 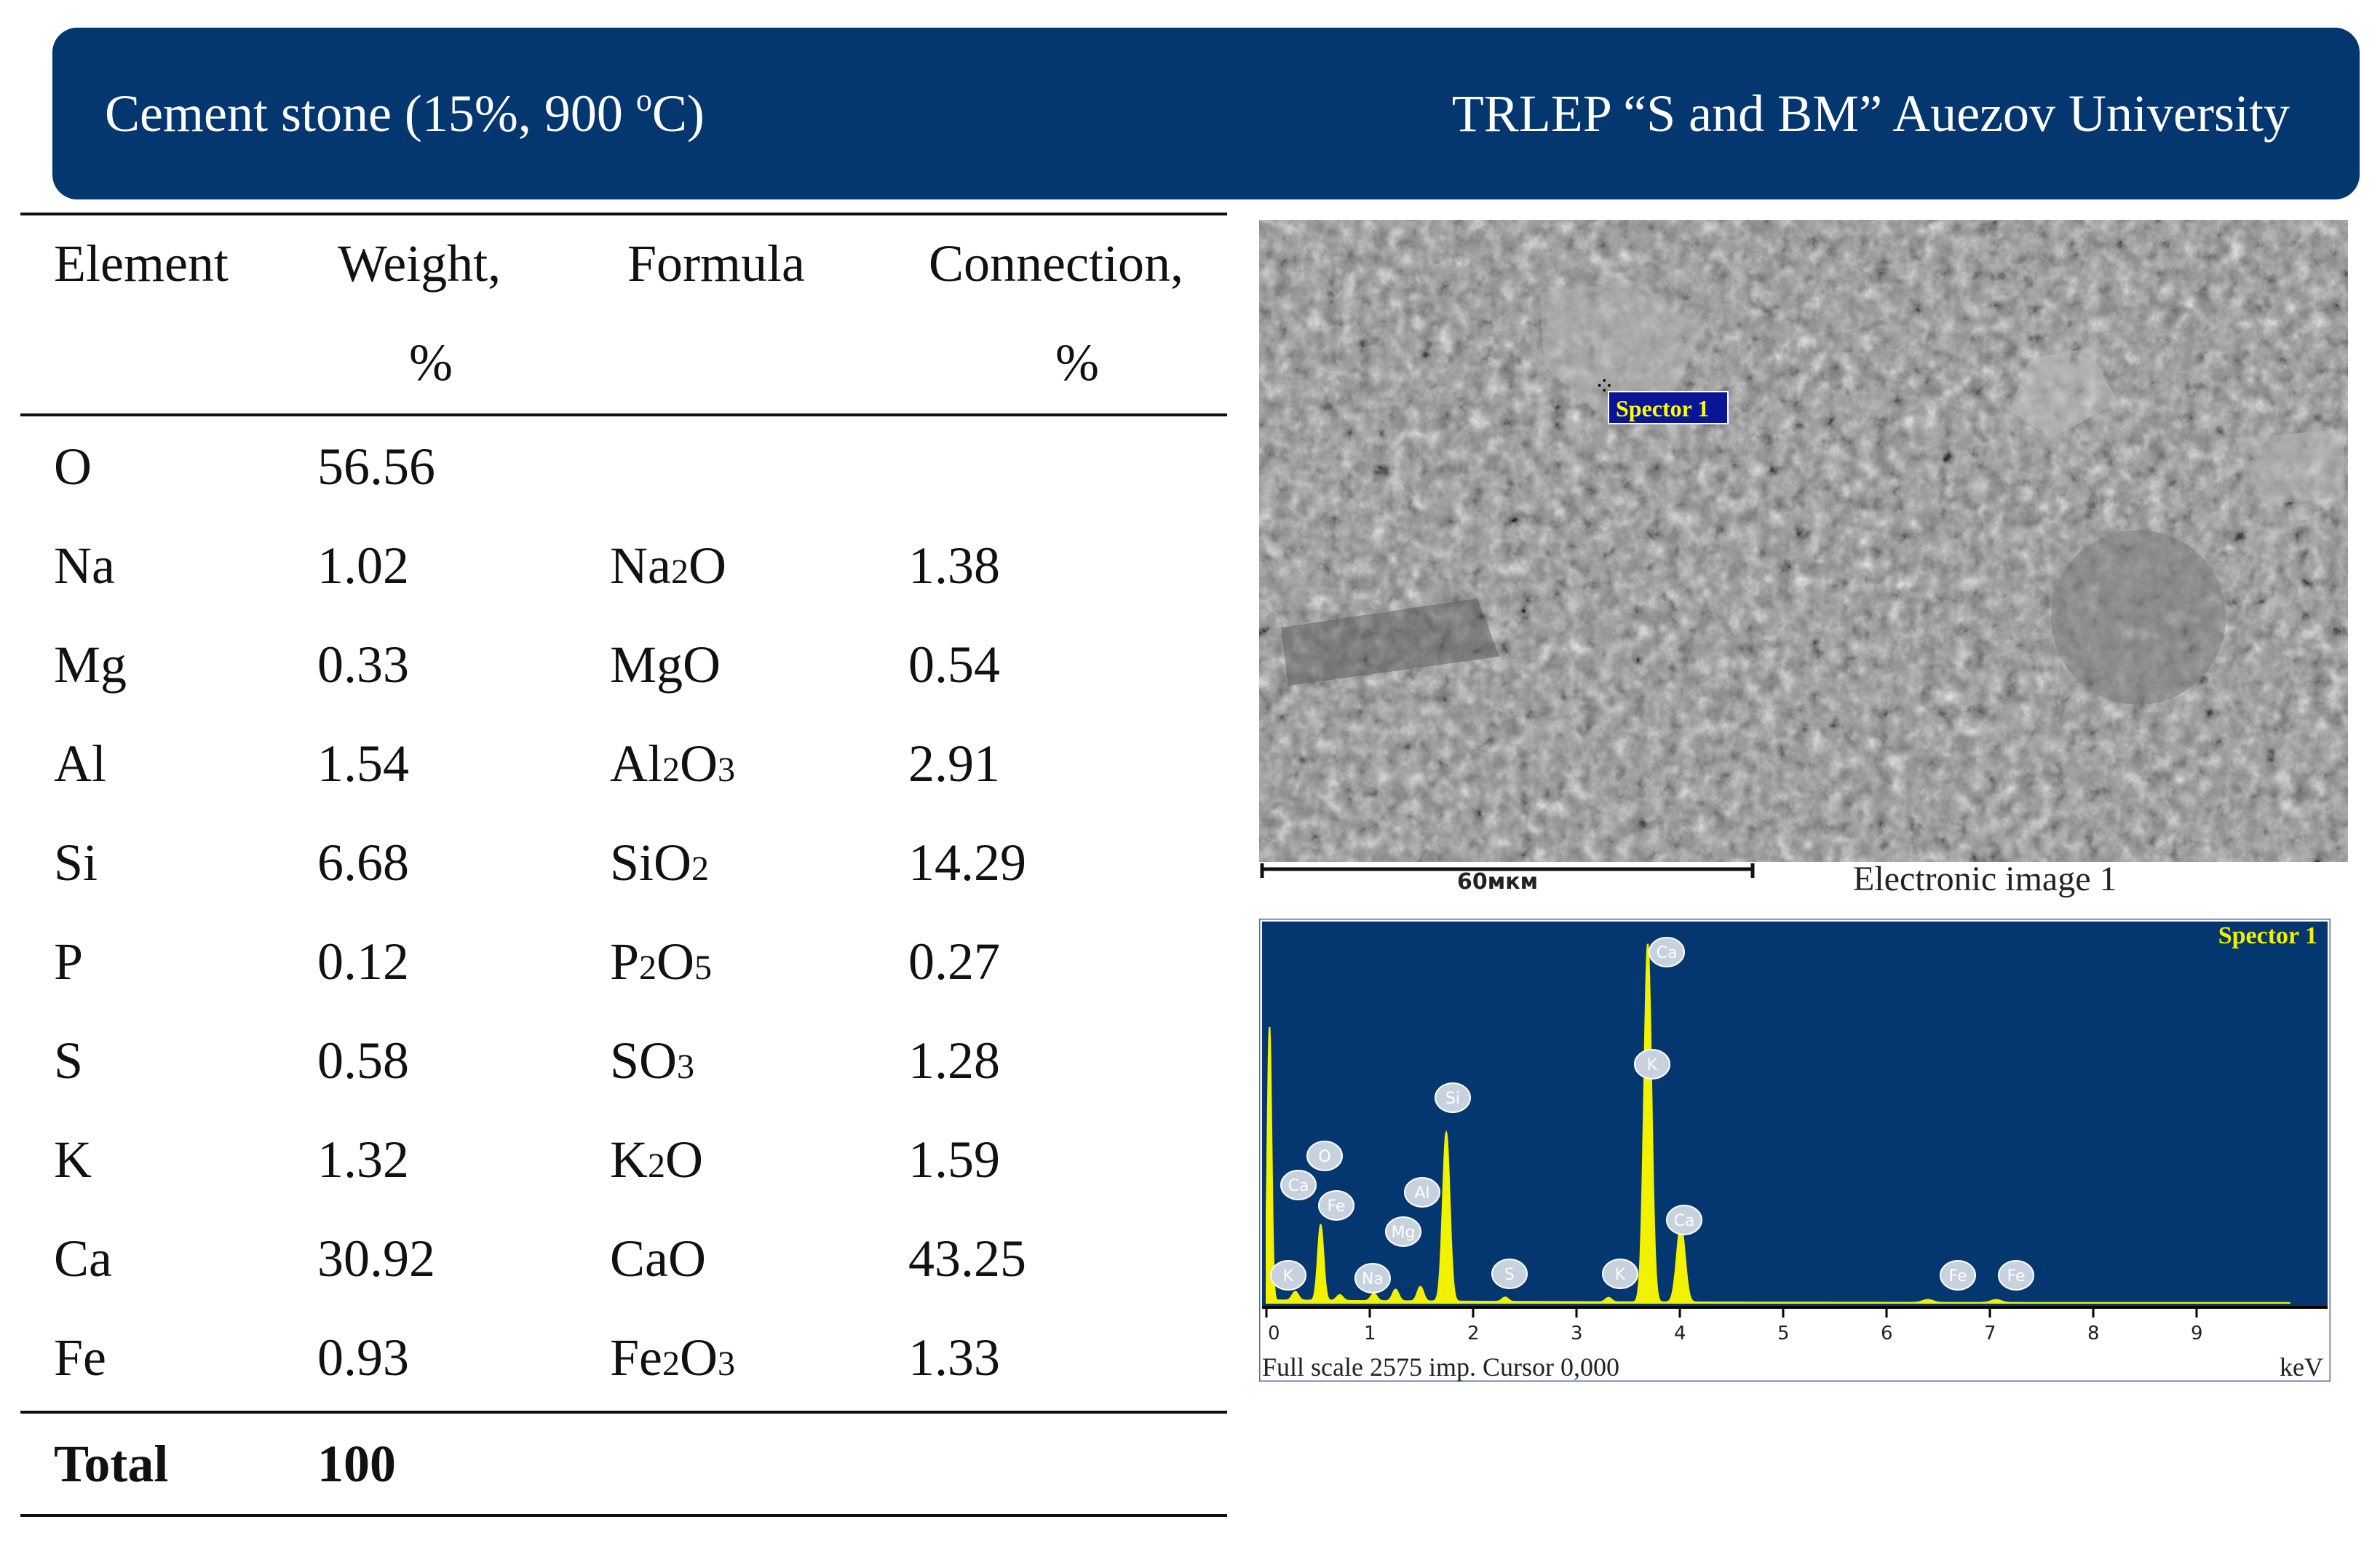 What do you see at coordinates (419, 263) in the screenshot?
I see `header-weight: Weight,` at bounding box center [419, 263].